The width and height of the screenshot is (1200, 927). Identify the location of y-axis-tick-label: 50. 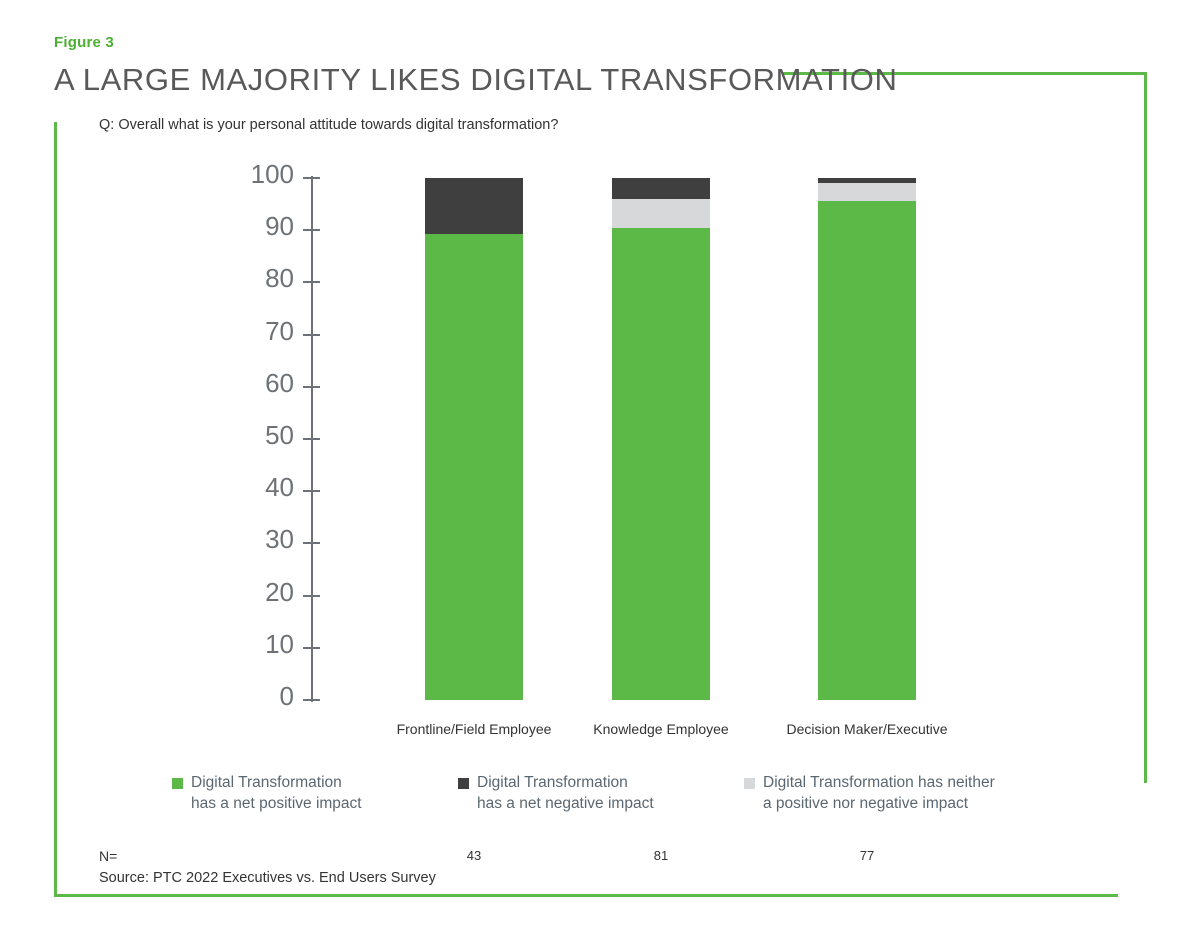
(279, 435).